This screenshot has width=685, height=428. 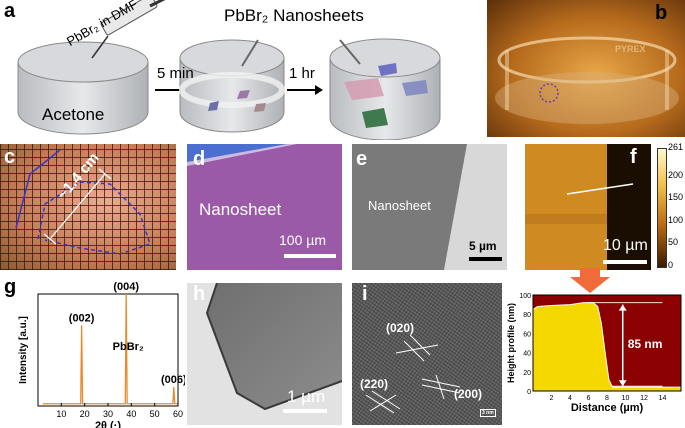 What do you see at coordinates (676, 147) in the screenshot?
I see `colorbar-tick: 261` at bounding box center [676, 147].